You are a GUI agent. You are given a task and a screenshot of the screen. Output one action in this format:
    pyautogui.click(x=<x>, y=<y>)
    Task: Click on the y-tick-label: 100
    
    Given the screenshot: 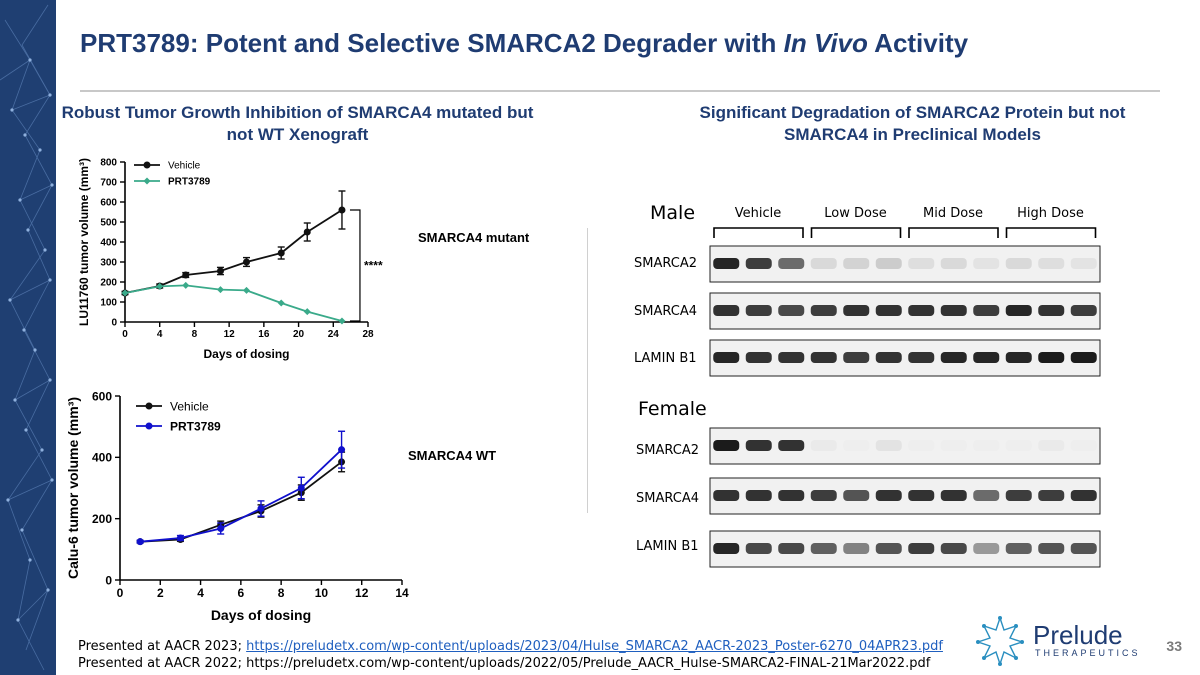 What is the action you would take?
    pyautogui.click(x=108, y=303)
    